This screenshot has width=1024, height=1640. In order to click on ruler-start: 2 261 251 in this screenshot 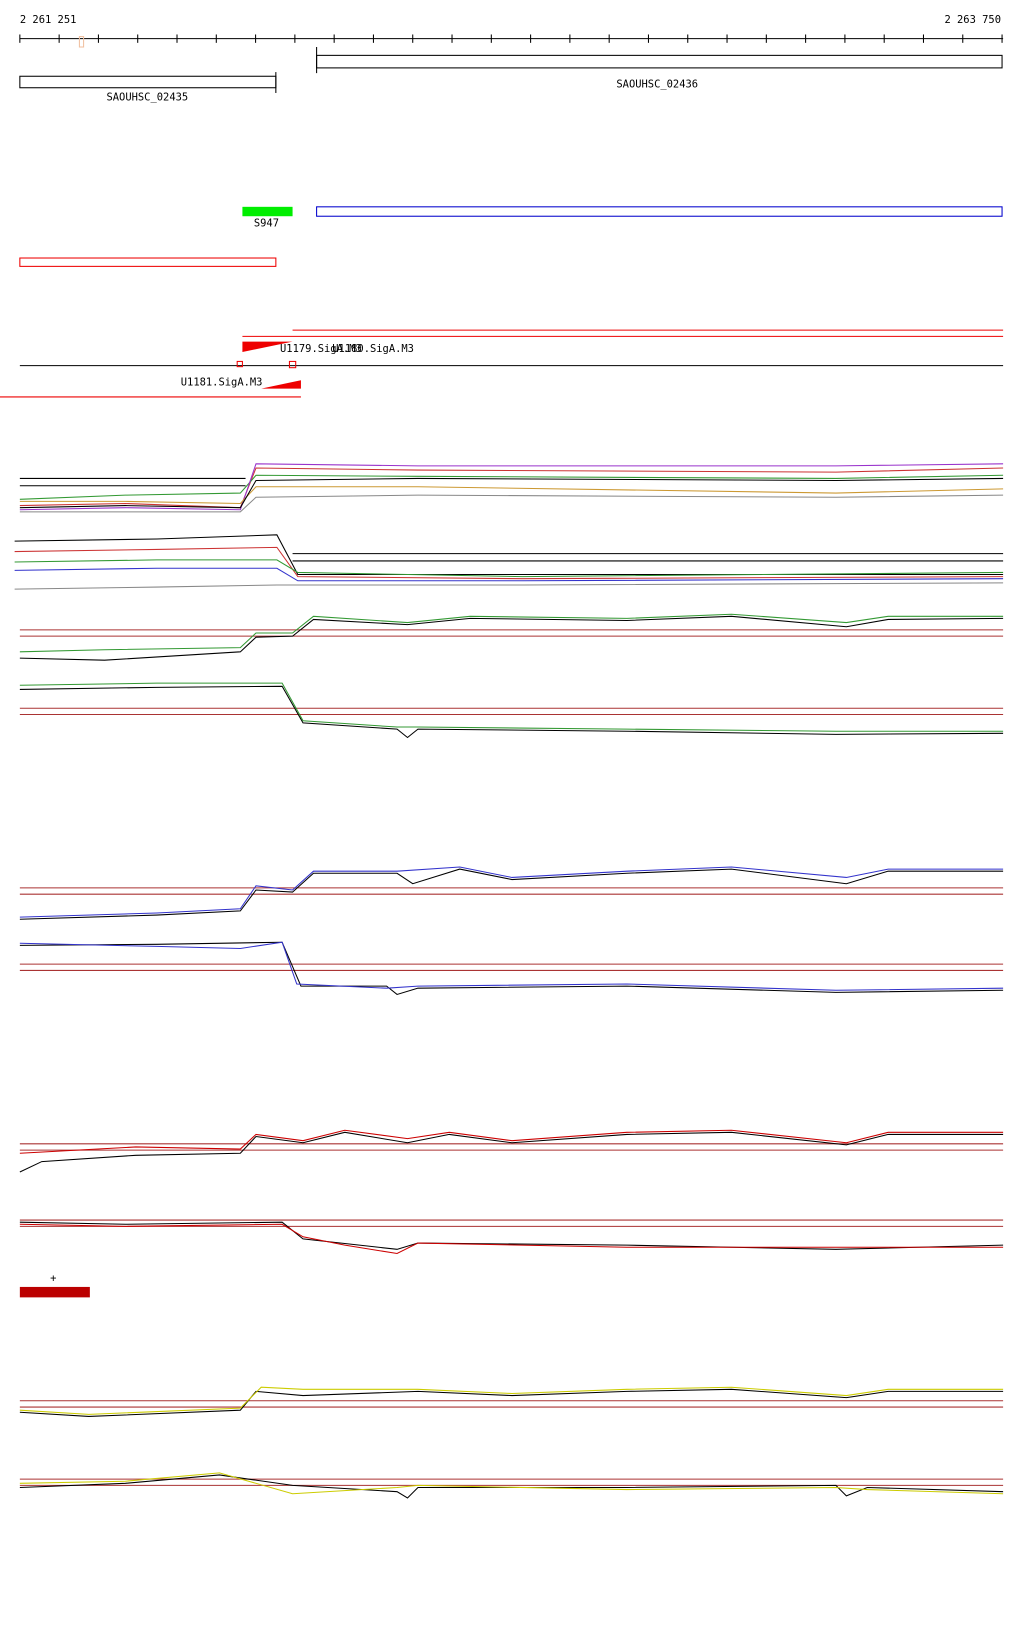, I will do `click(48, 20)`.